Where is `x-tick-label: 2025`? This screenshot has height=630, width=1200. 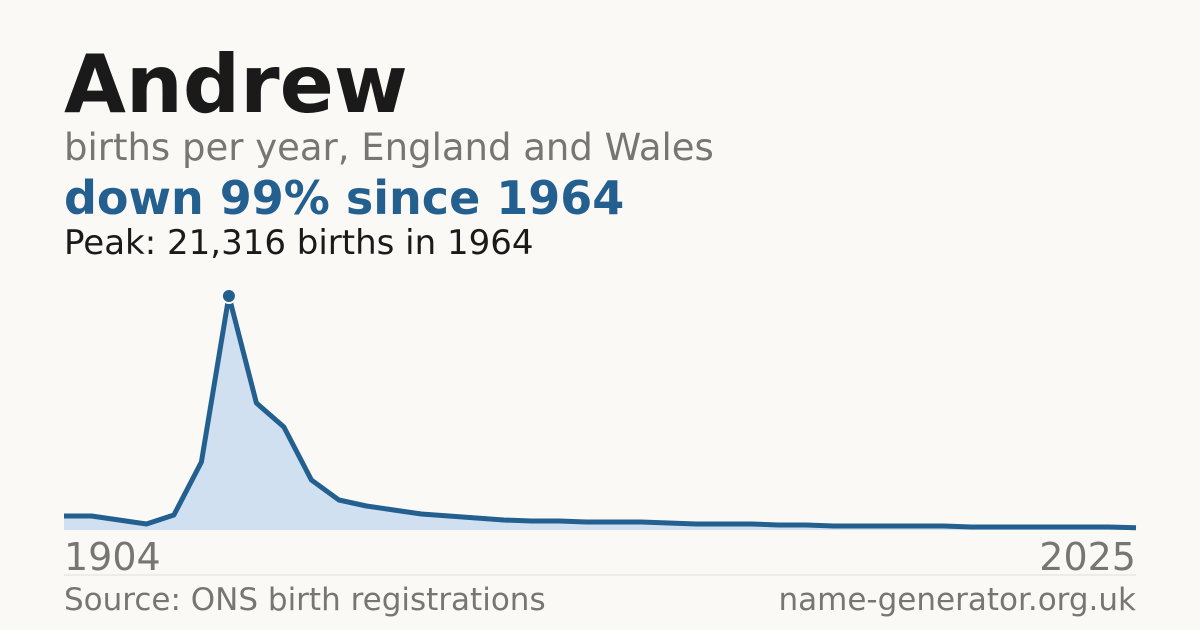
x-tick-label: 2025 is located at coordinates (1087, 557).